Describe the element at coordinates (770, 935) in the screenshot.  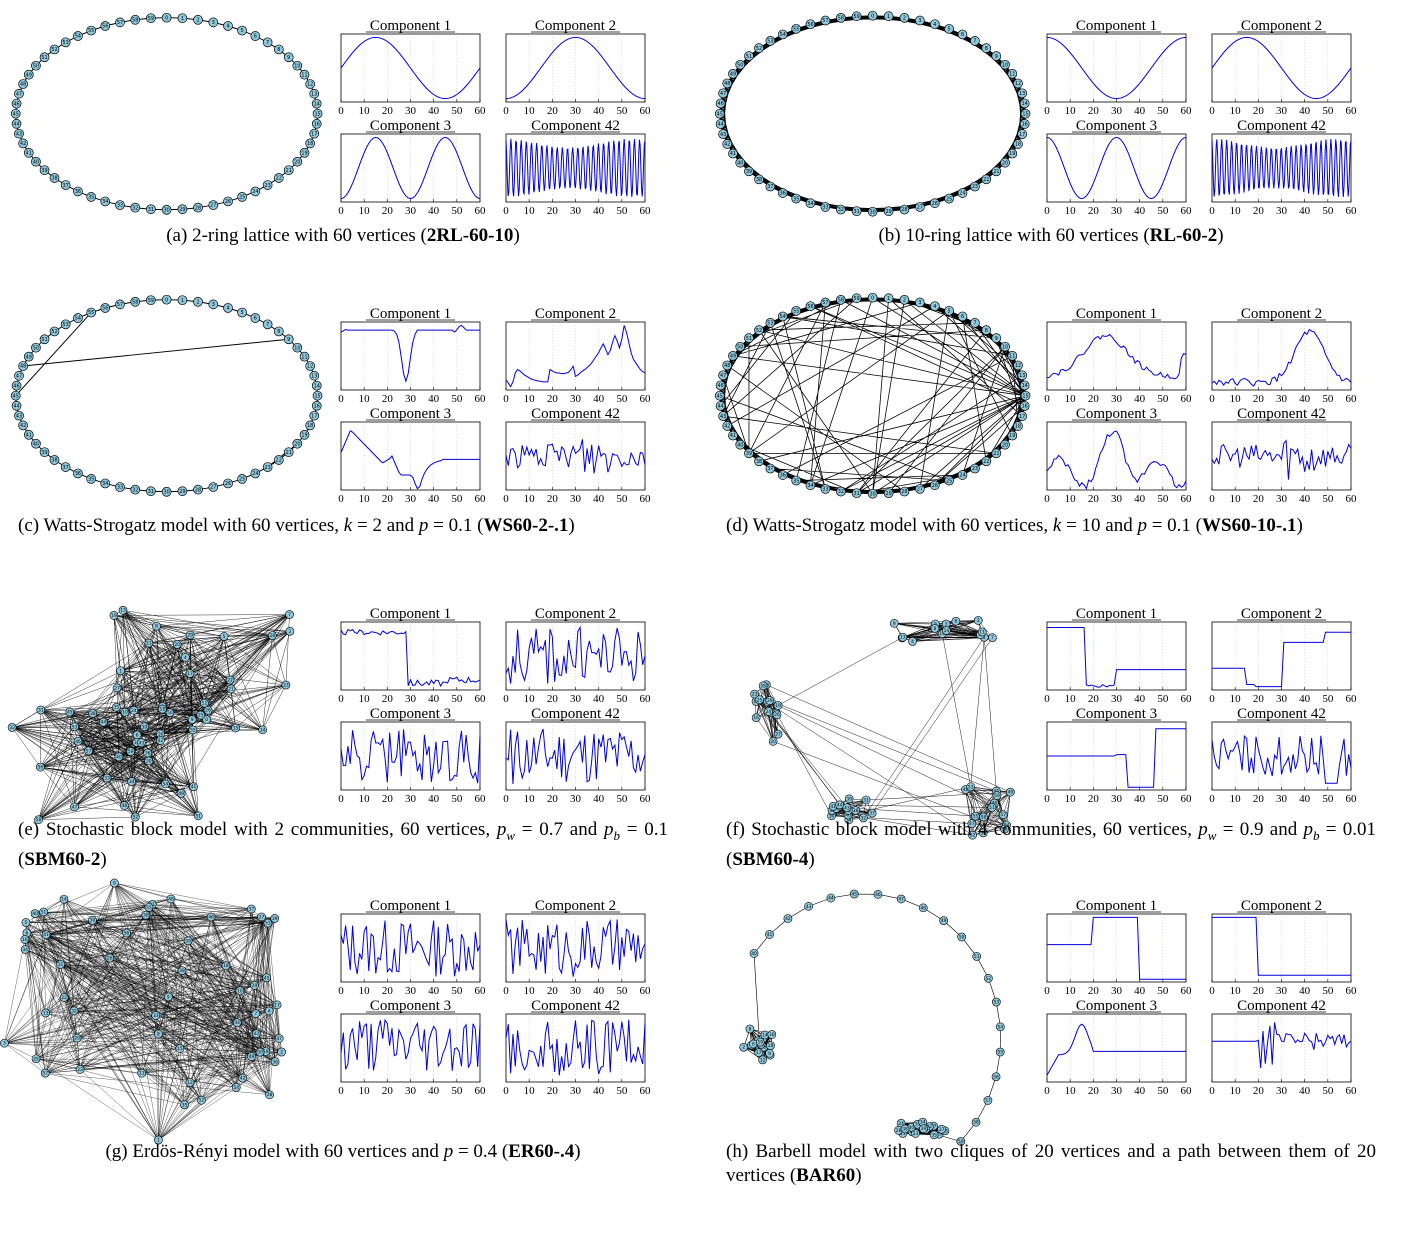
I see `svg-text: 41` at that location.